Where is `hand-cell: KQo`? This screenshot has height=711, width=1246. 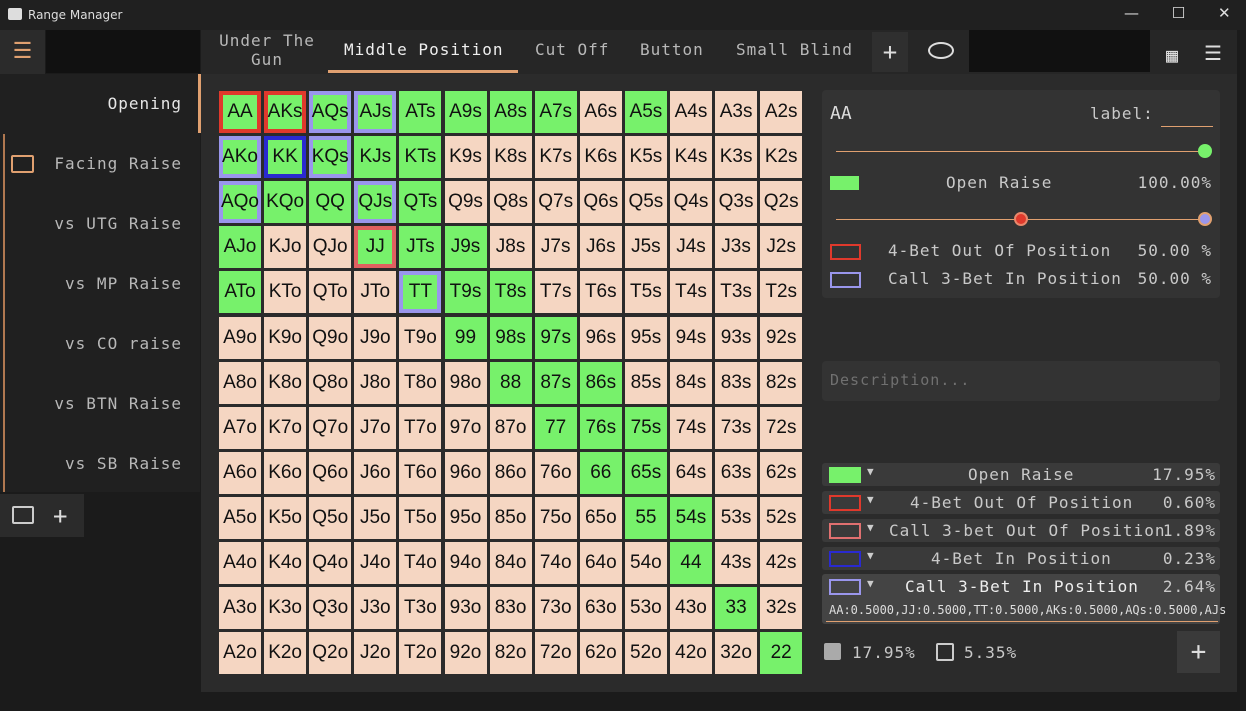 hand-cell: KQo is located at coordinates (285, 202).